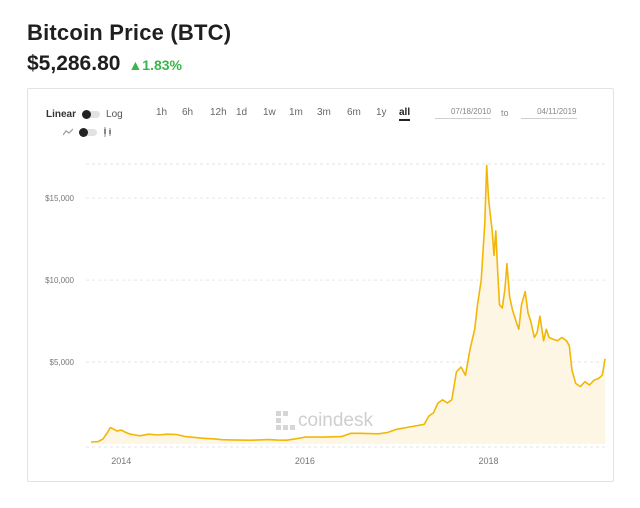 This screenshot has height=508, width=640. Describe the element at coordinates (68, 132) in the screenshot. I see `line-chart-icon` at that location.